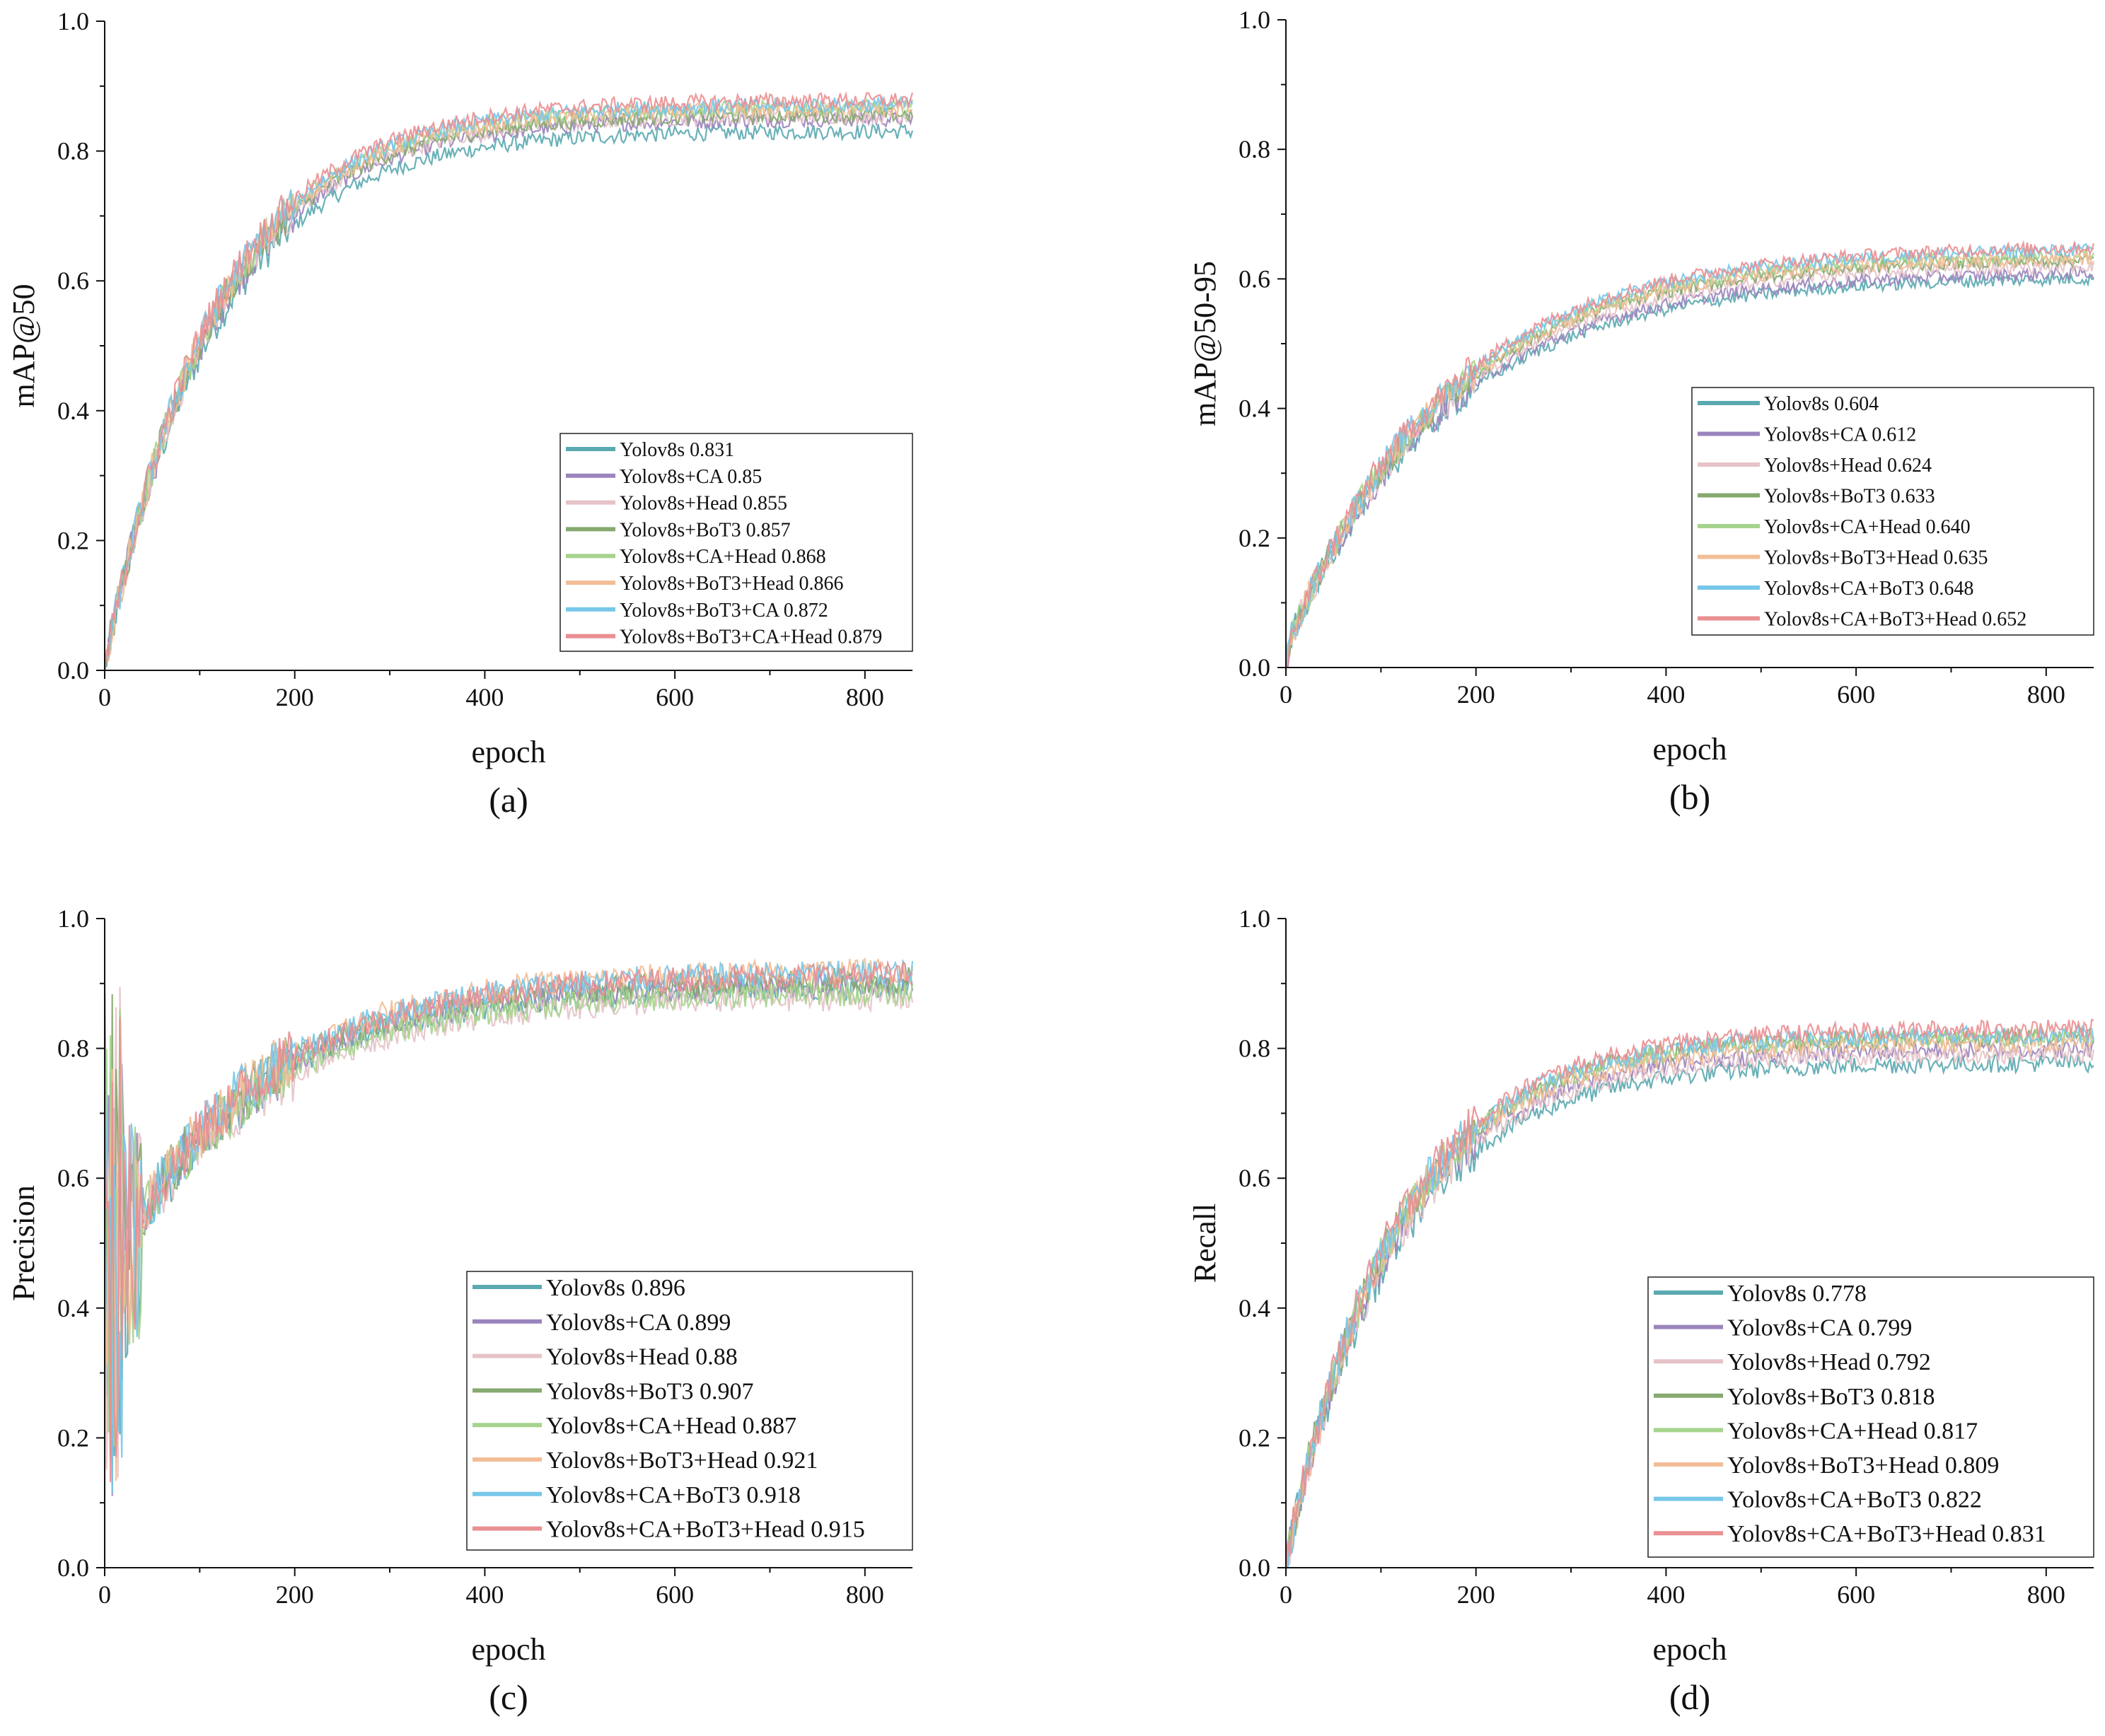 The height and width of the screenshot is (1736, 2105). Describe the element at coordinates (705, 1530) in the screenshot. I see `legend-entry: Yolov8s+CA+BoT3+Head 0.915` at that location.